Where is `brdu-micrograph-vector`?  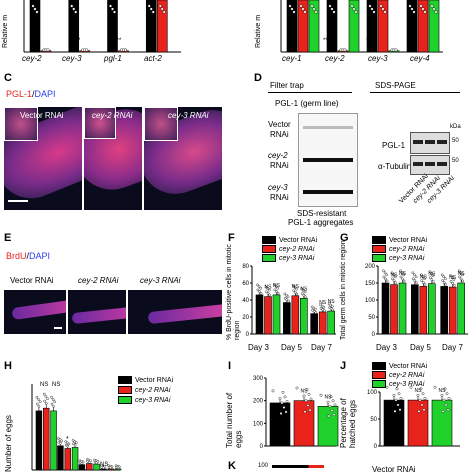
brdu-micrograph-vector is located at coordinates (35, 312).